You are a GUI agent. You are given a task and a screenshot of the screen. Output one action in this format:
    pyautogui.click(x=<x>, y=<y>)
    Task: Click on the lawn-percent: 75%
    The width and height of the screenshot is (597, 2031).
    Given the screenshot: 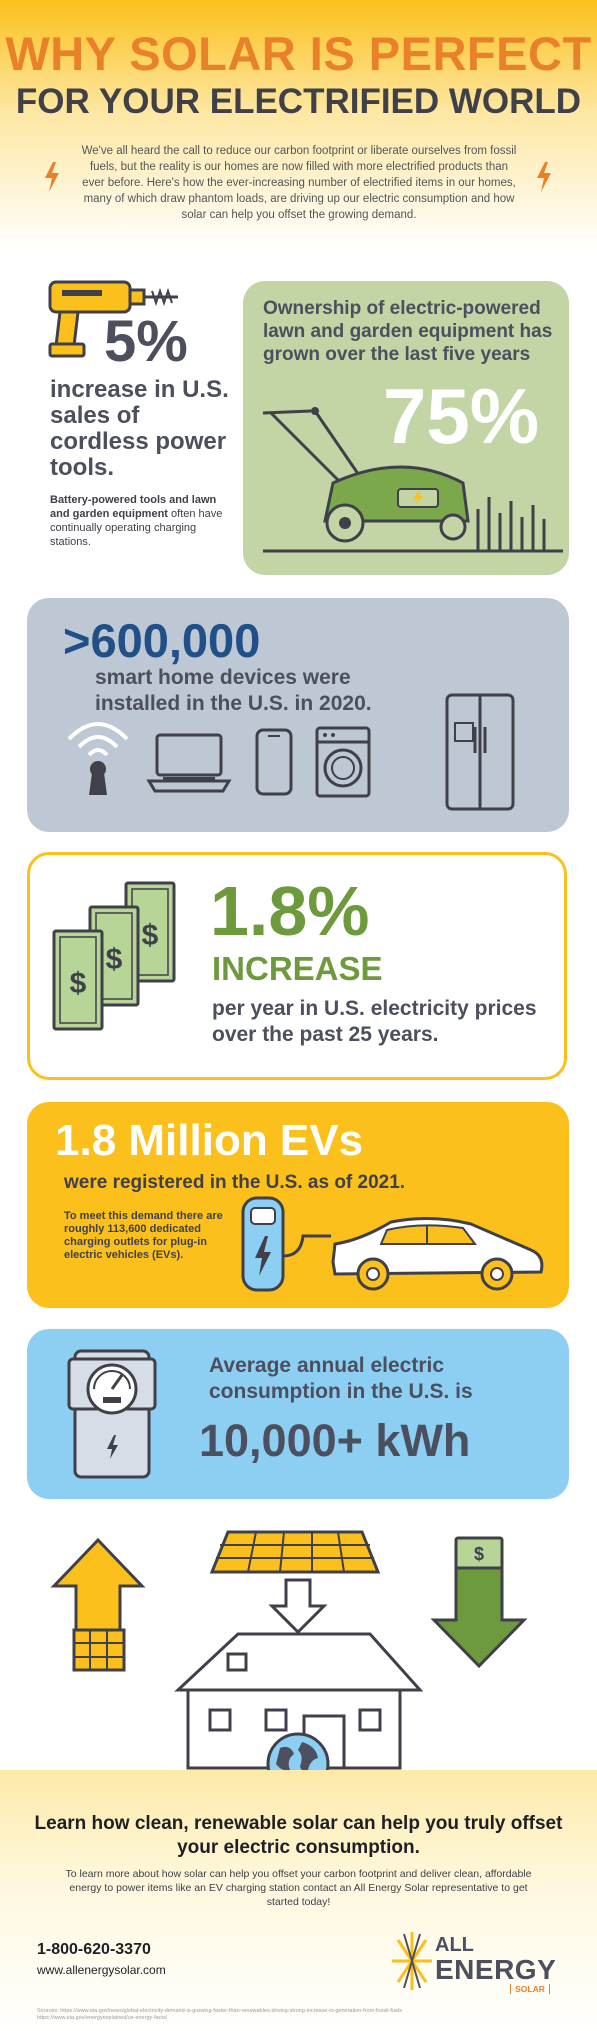 What is the action you would take?
    pyautogui.click(x=461, y=416)
    